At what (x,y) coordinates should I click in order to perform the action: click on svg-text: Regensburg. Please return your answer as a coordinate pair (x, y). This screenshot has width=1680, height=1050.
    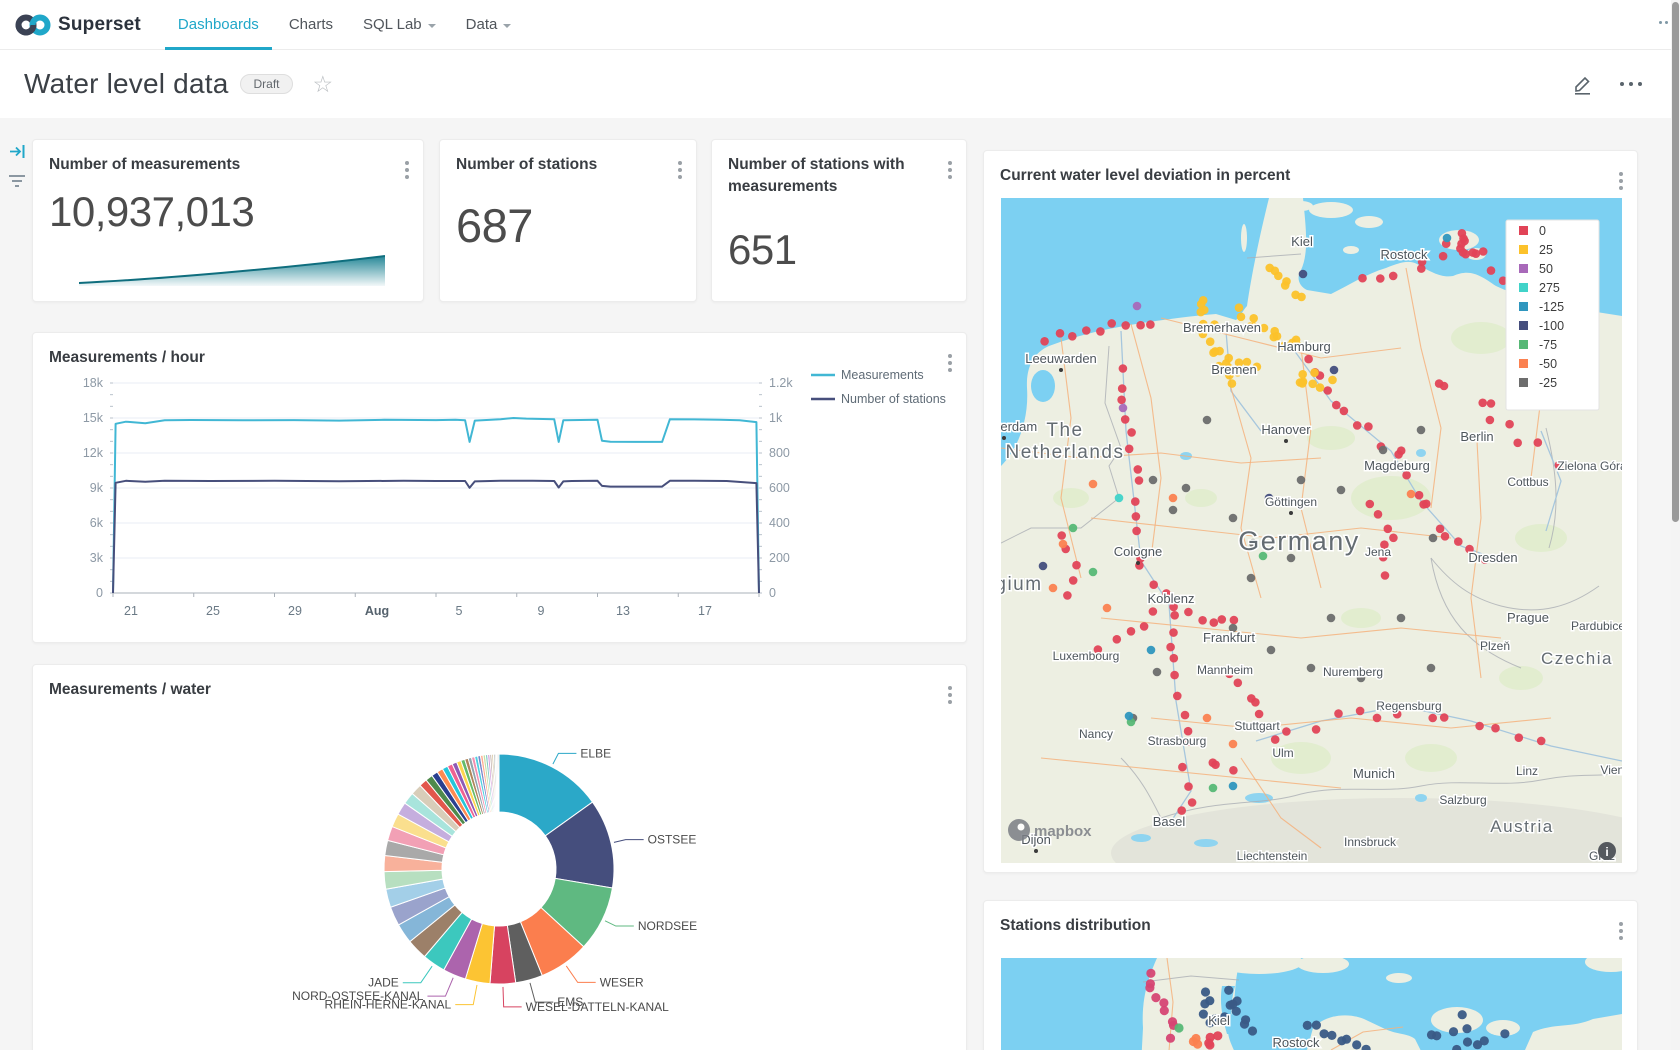
    Looking at the image, I should click on (1408, 706).